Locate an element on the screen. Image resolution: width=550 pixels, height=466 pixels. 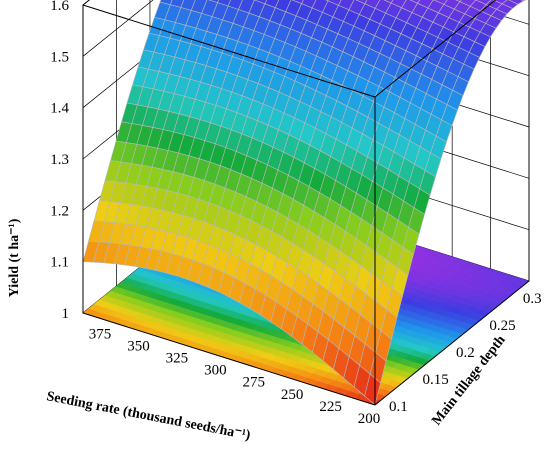
z-tick-label: 1 is located at coordinates (66, 314).